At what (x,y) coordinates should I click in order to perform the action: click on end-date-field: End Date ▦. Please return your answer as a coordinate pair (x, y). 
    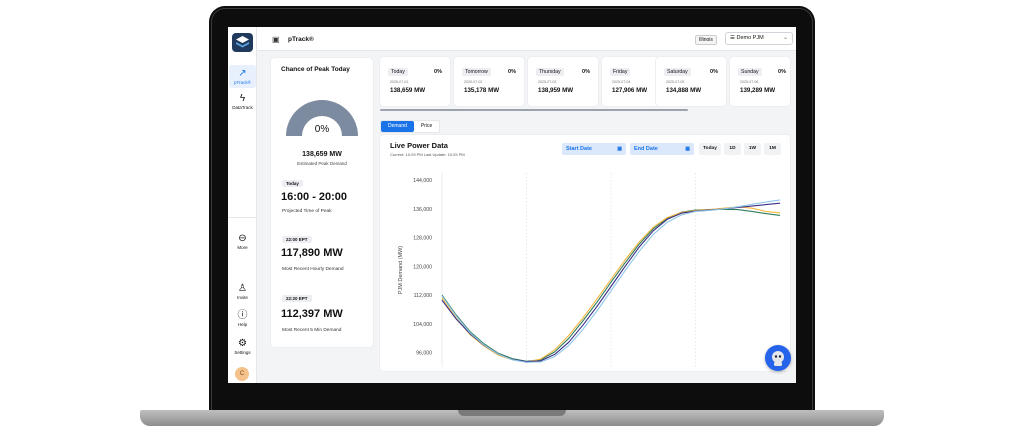
    Looking at the image, I should click on (662, 149).